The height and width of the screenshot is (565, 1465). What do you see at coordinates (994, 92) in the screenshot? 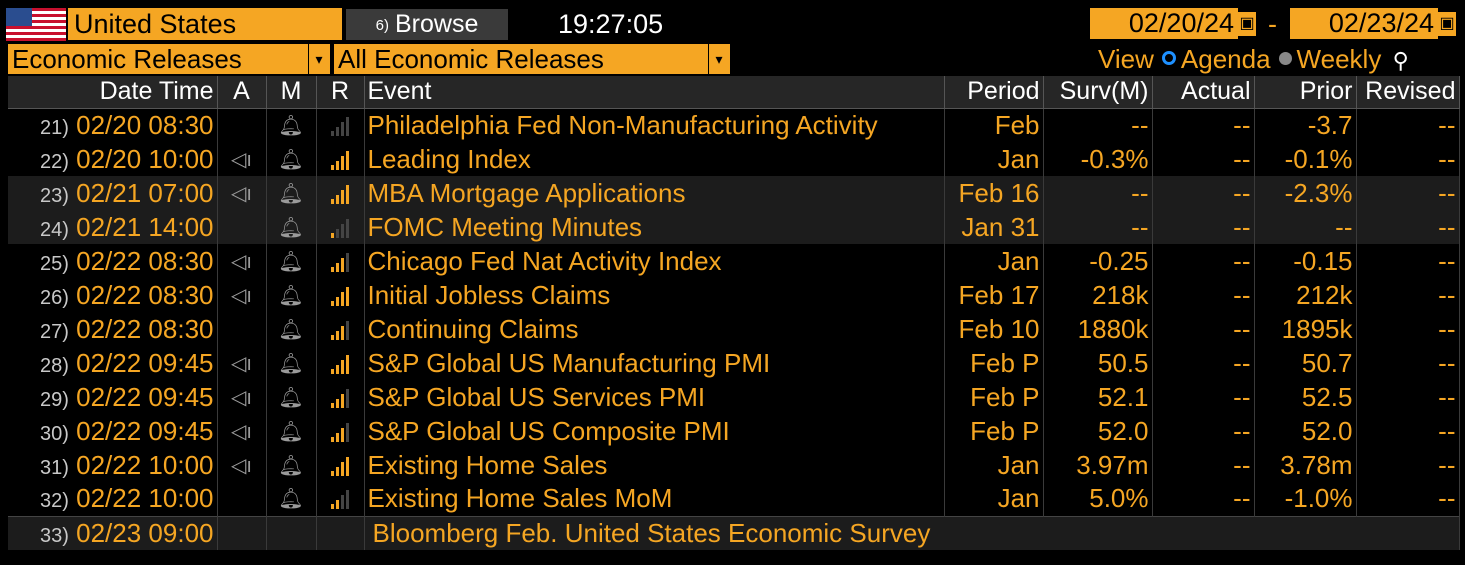
I see `col-period: Period` at bounding box center [994, 92].